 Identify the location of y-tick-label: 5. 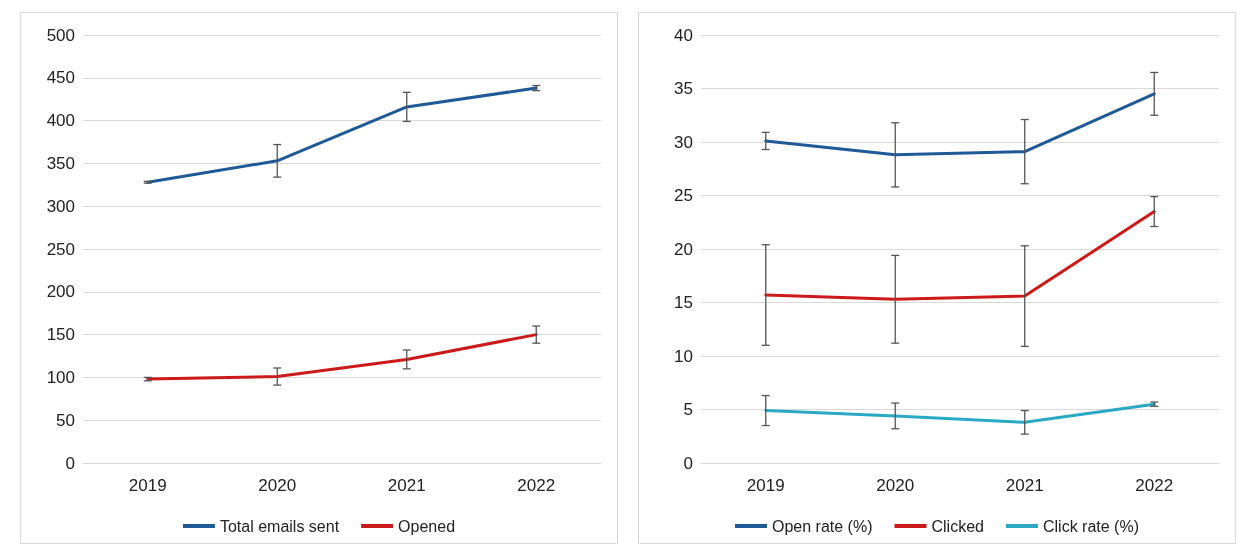
(688, 409).